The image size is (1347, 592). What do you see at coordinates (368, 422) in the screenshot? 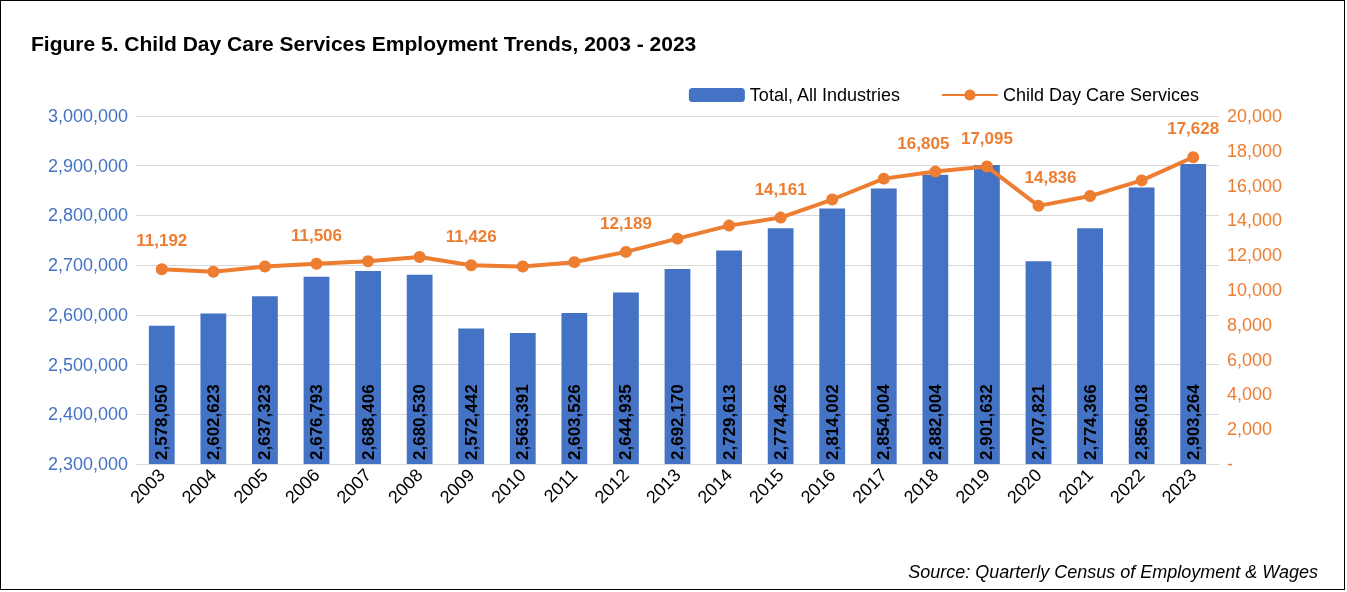
I see `data-label: 2,688,406` at bounding box center [368, 422].